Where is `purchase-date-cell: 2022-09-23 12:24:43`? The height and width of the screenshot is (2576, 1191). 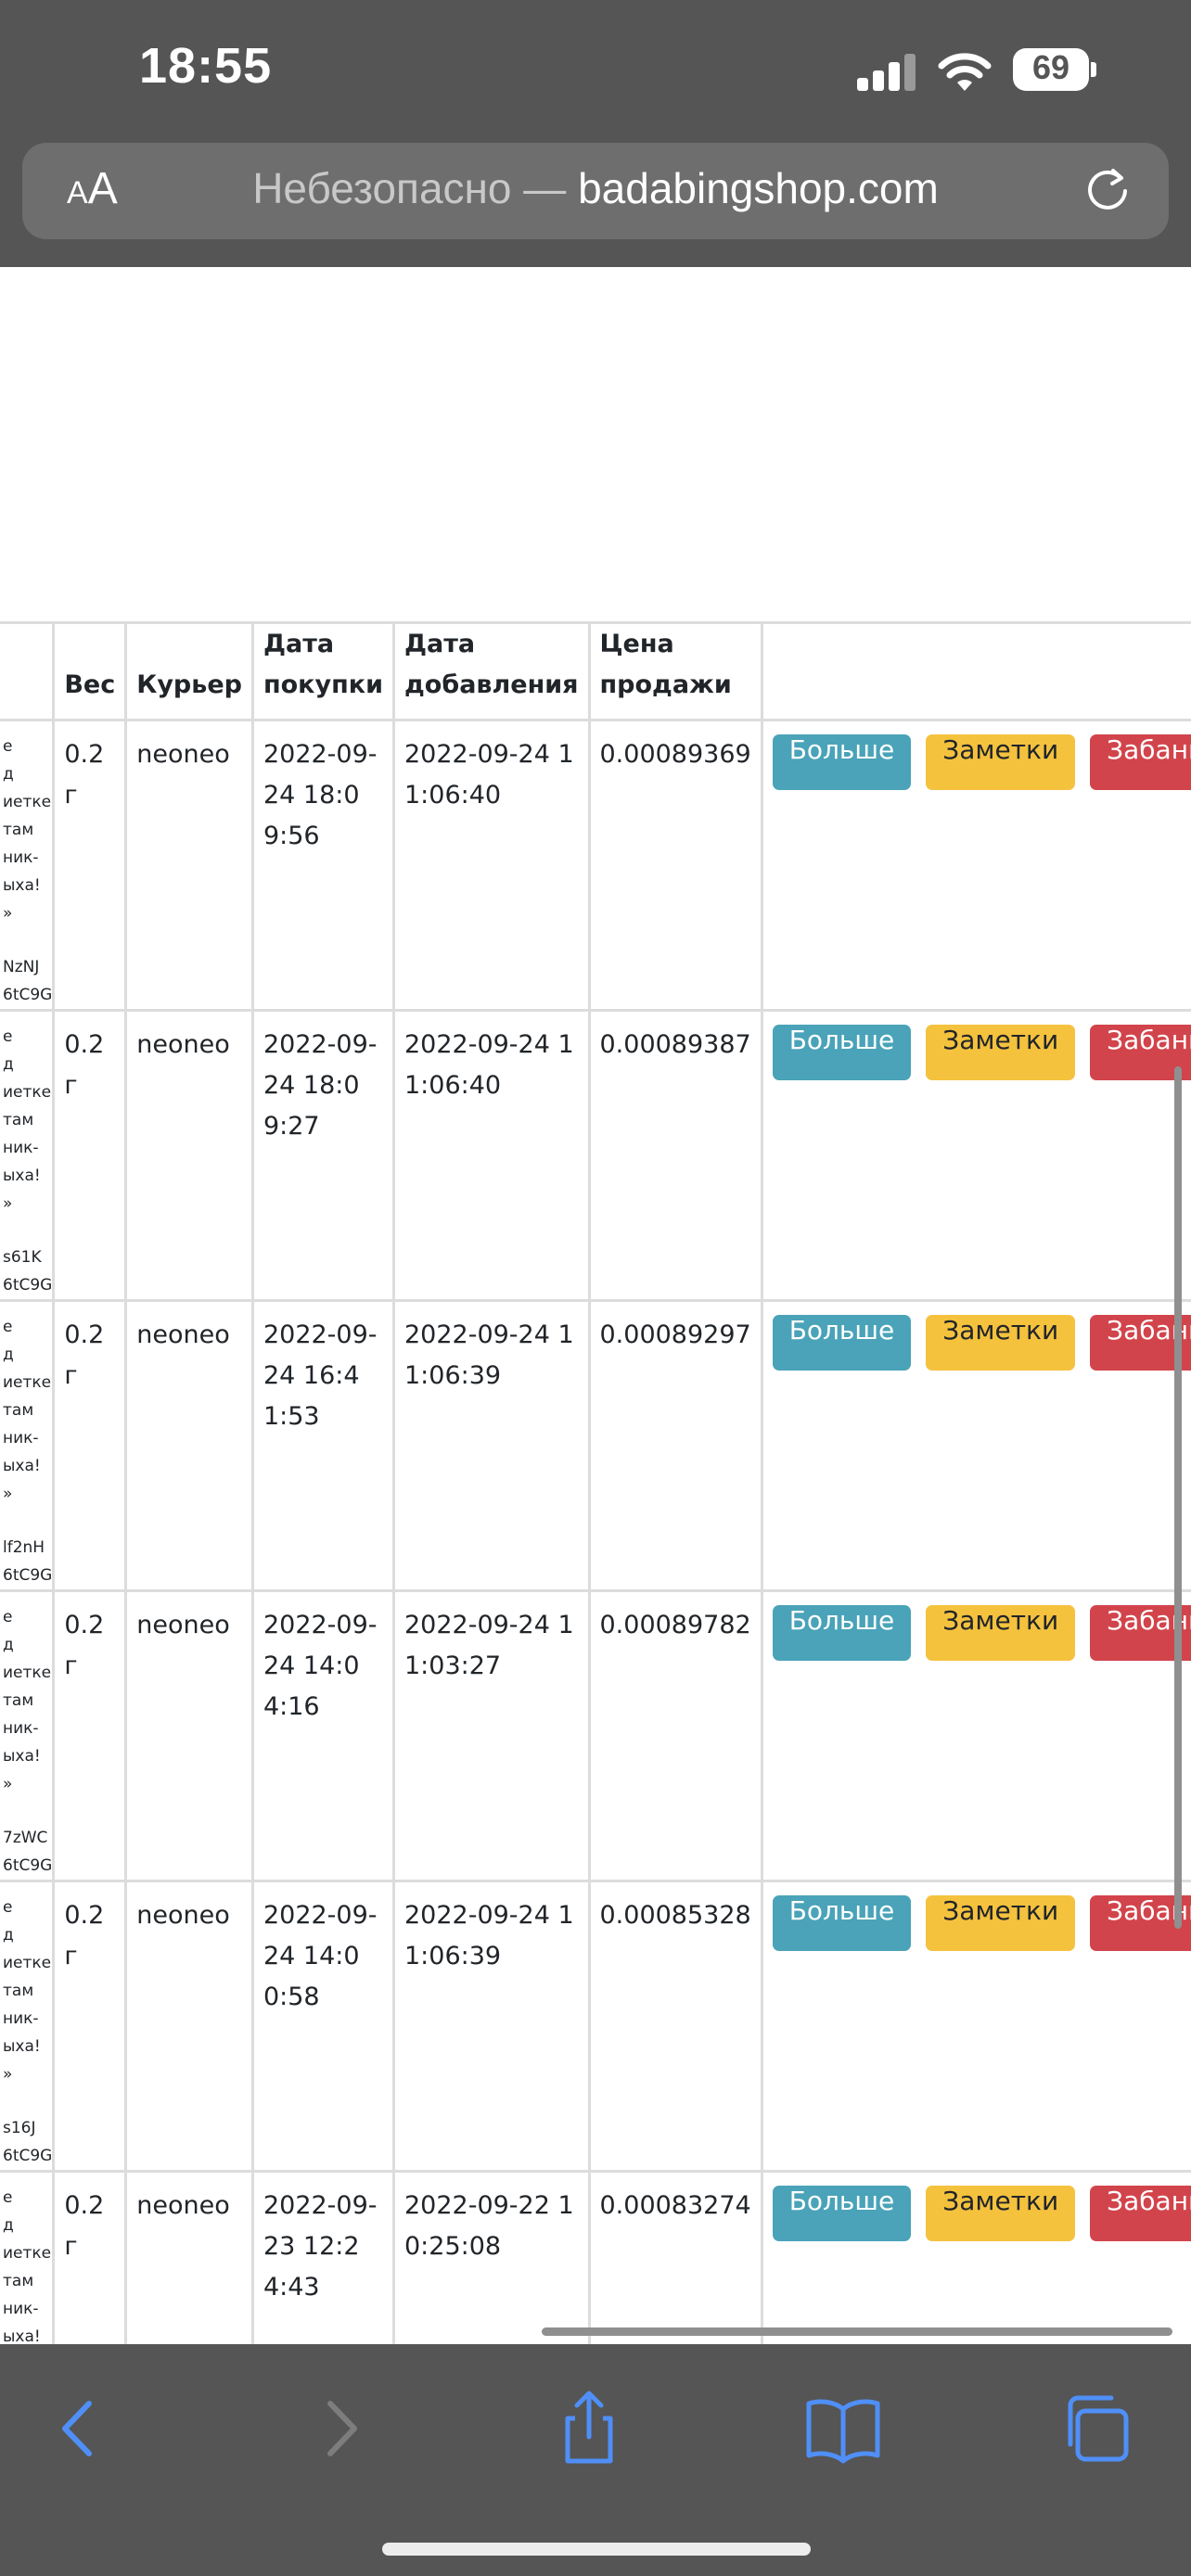 purchase-date-cell: 2022-09-23 12:24:43 is located at coordinates (323, 2257).